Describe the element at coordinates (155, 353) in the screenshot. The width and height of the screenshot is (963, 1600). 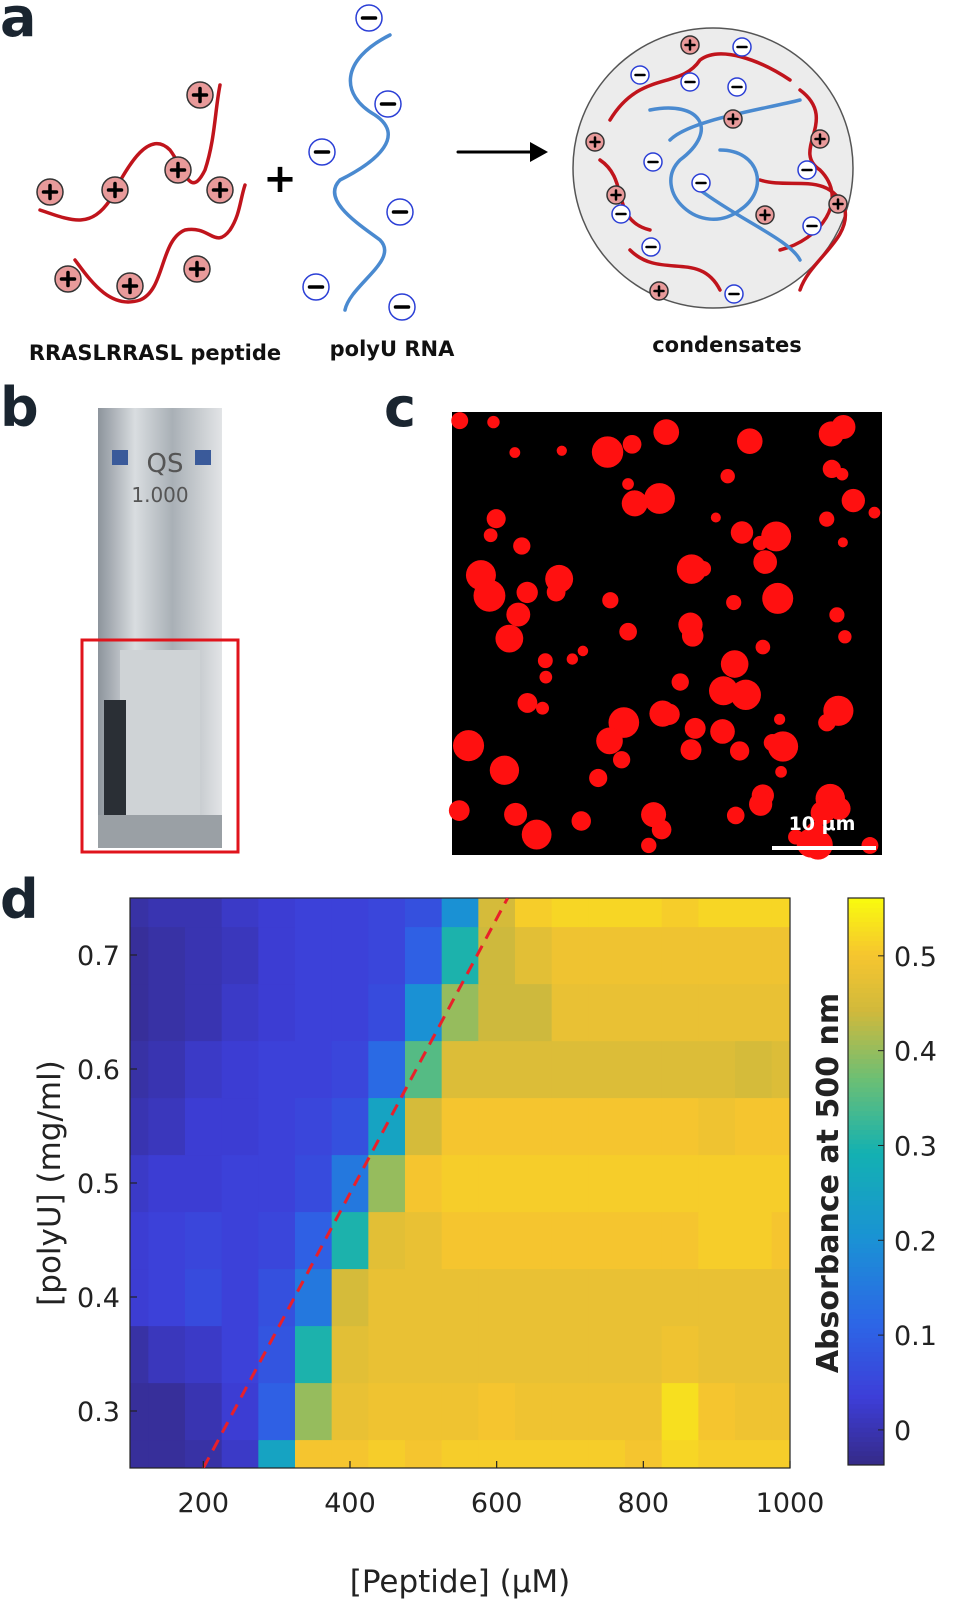
I see `caption: RRASLRRASL peptide` at that location.